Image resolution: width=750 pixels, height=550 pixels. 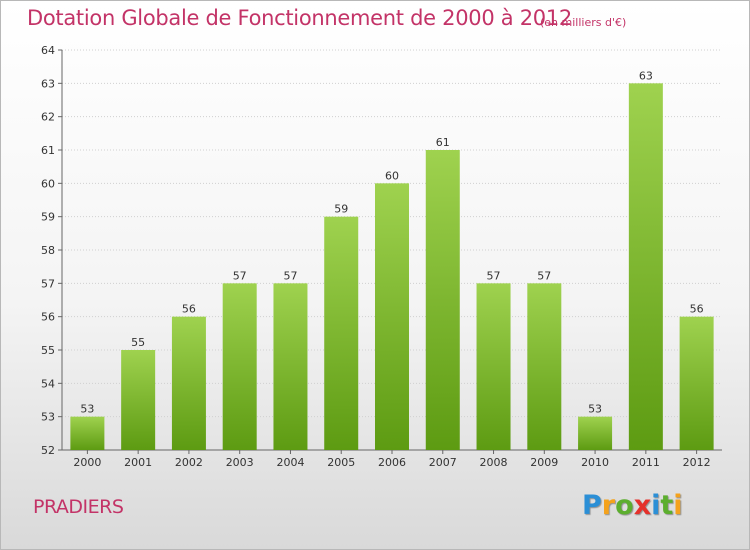 What do you see at coordinates (87, 462) in the screenshot?
I see `x-tick-label: 2000` at bounding box center [87, 462].